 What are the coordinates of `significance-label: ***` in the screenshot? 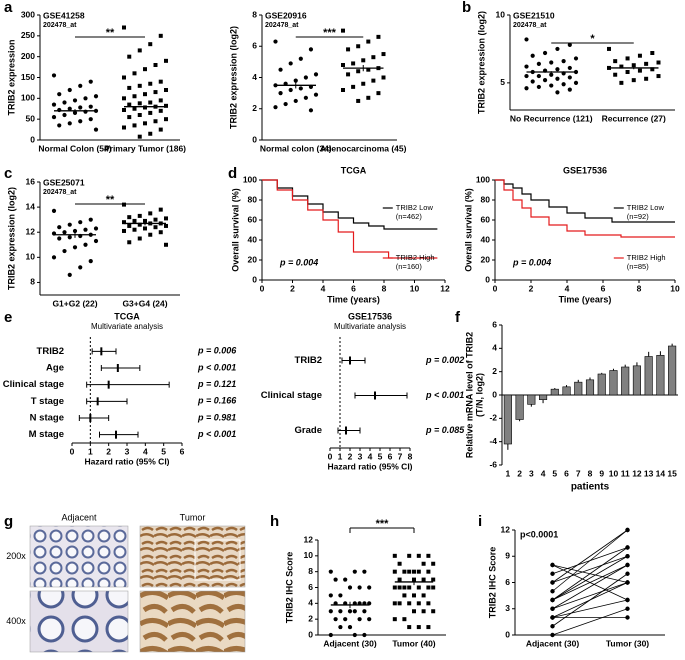 It's located at (383, 524).